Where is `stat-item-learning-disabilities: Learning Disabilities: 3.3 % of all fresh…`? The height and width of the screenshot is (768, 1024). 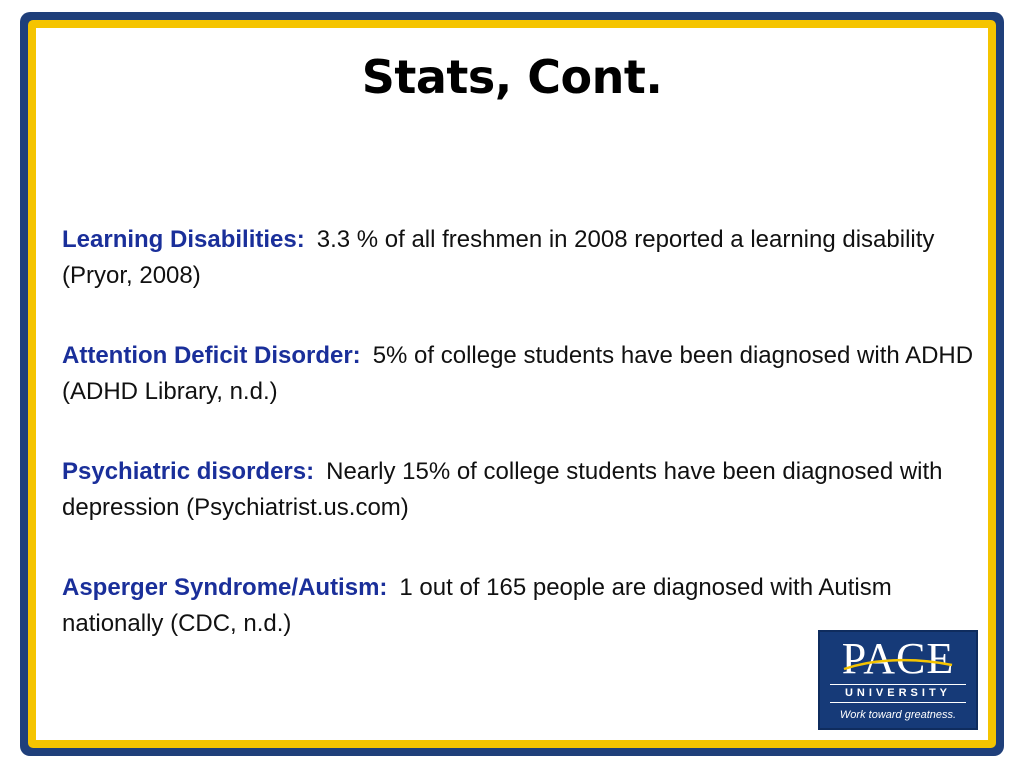
stat-item-learning-disabilities: Learning Disabilities: 3.3 % of all fresh… is located at coordinates (527, 258).